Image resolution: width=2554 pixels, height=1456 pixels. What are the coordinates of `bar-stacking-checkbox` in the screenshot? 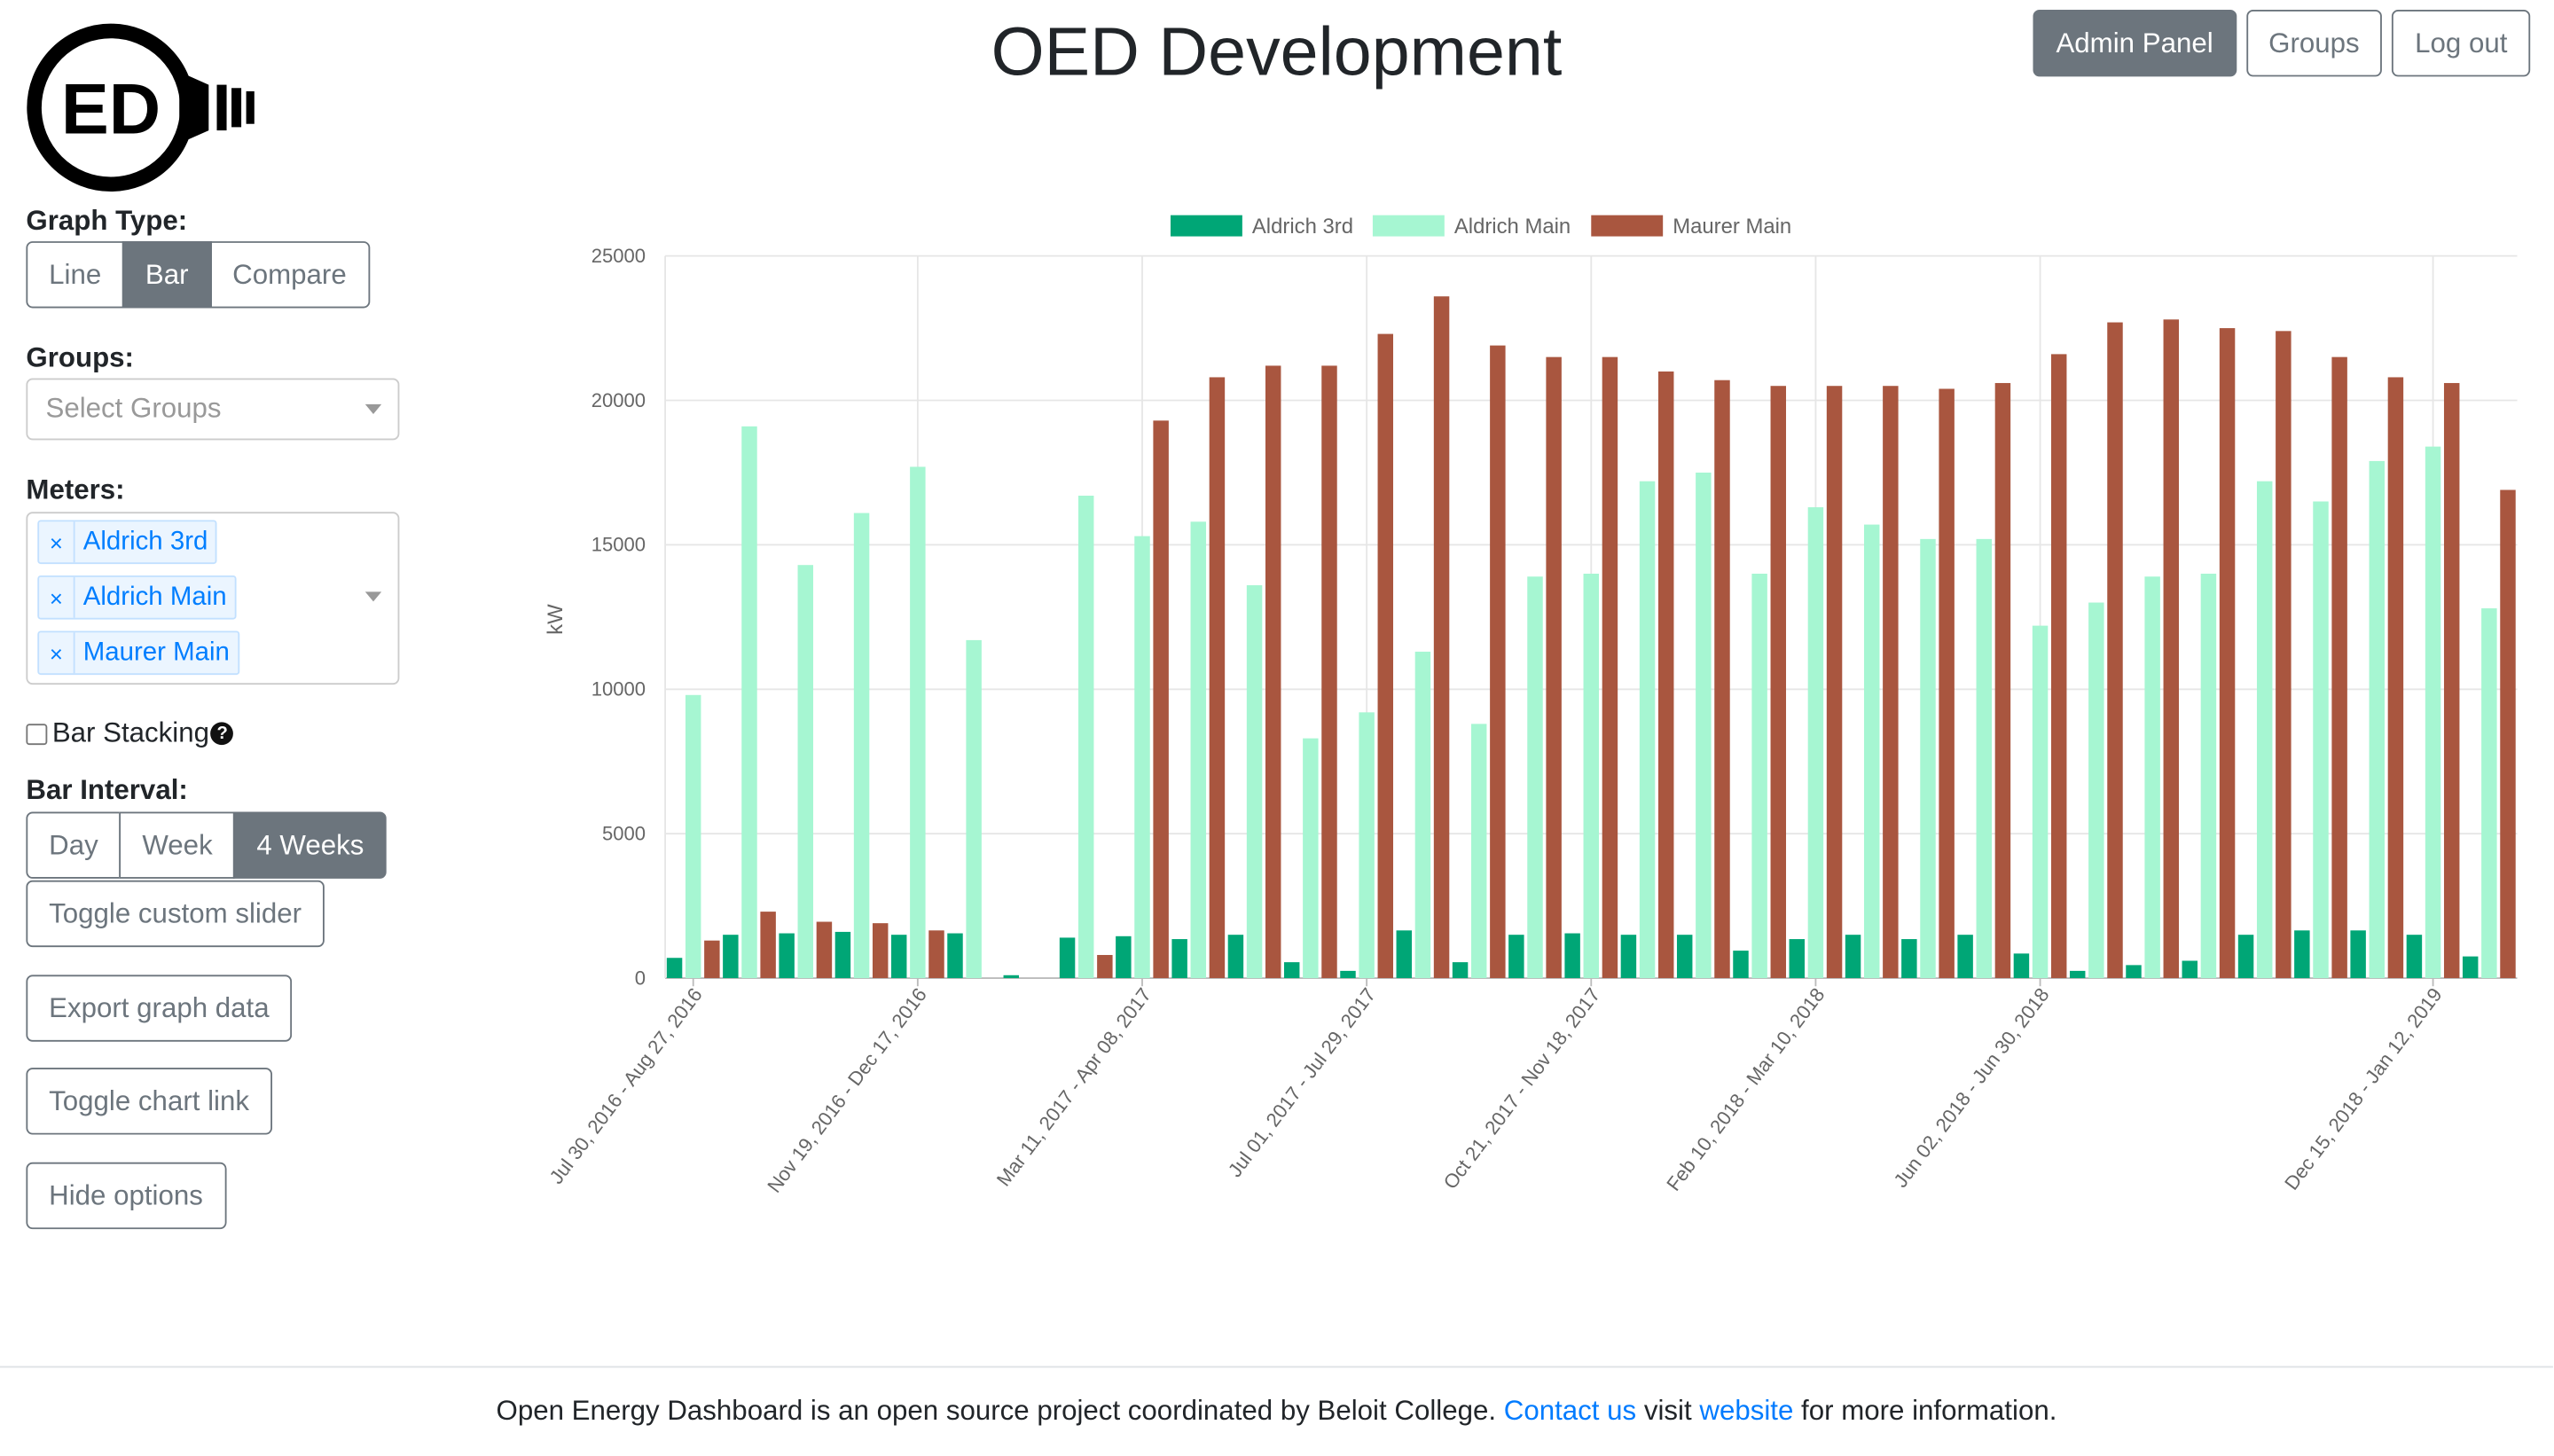 It's located at (37, 734).